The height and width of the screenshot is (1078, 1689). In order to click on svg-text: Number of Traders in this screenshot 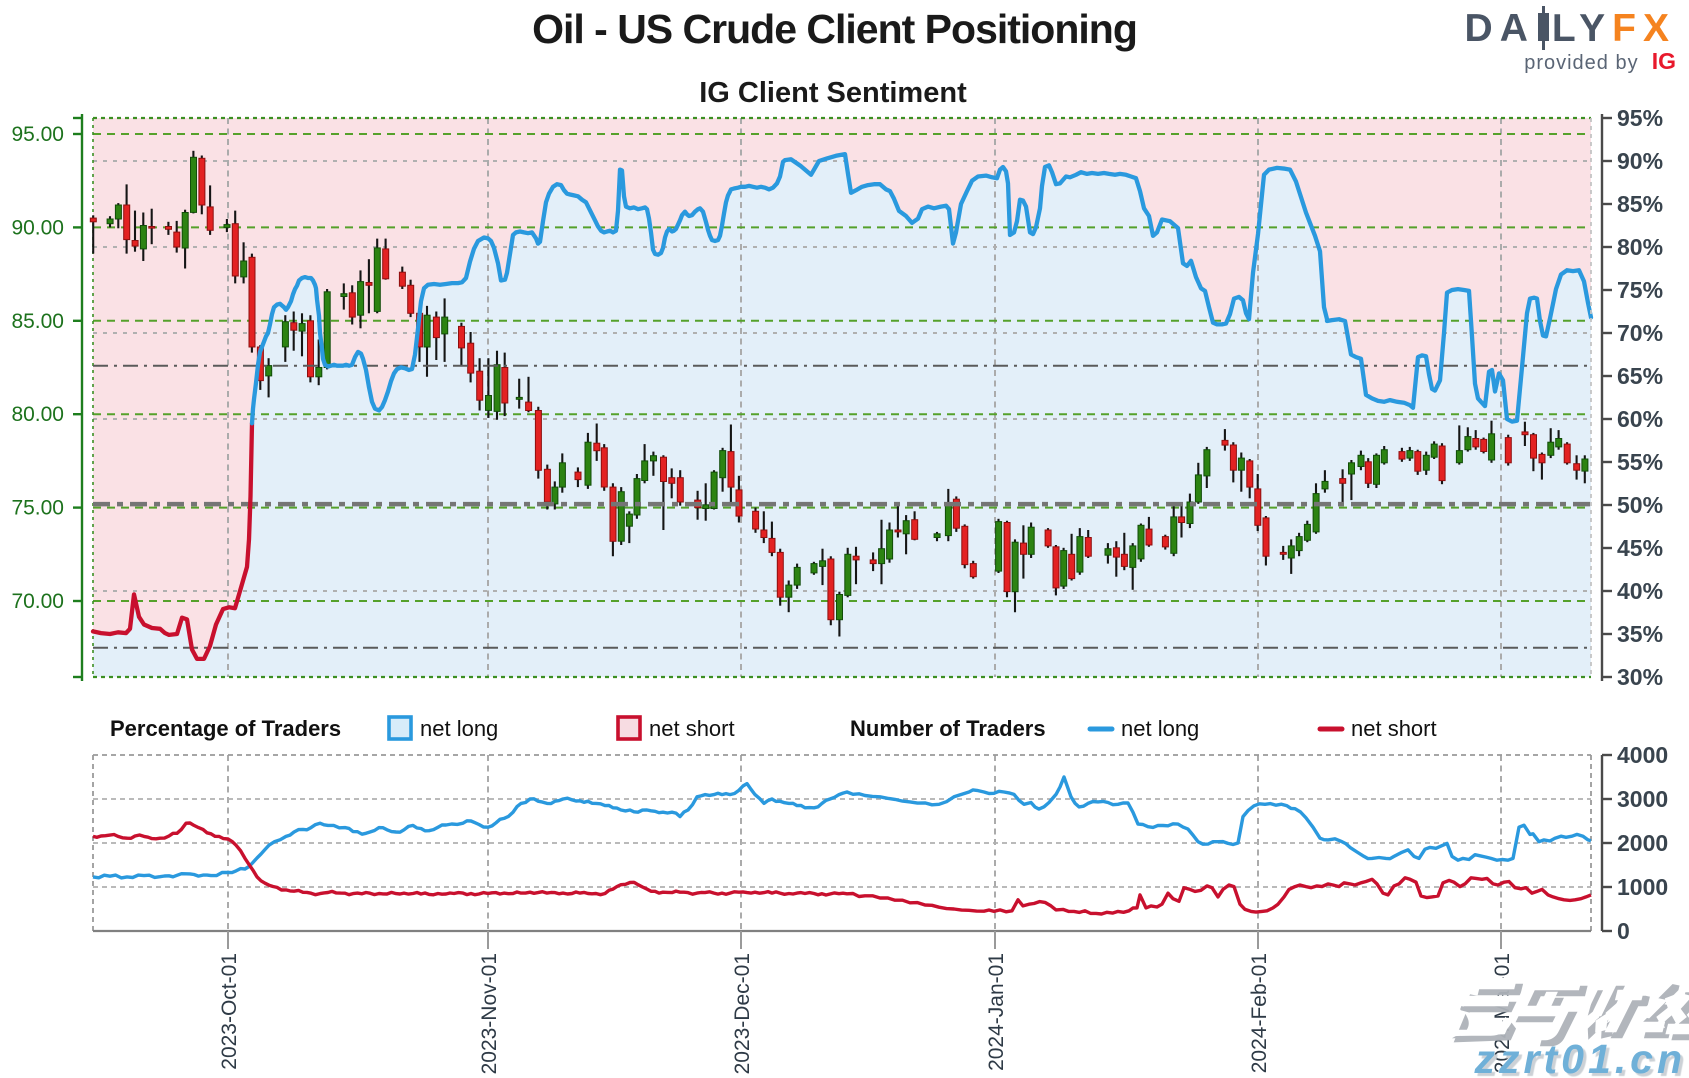, I will do `click(948, 728)`.